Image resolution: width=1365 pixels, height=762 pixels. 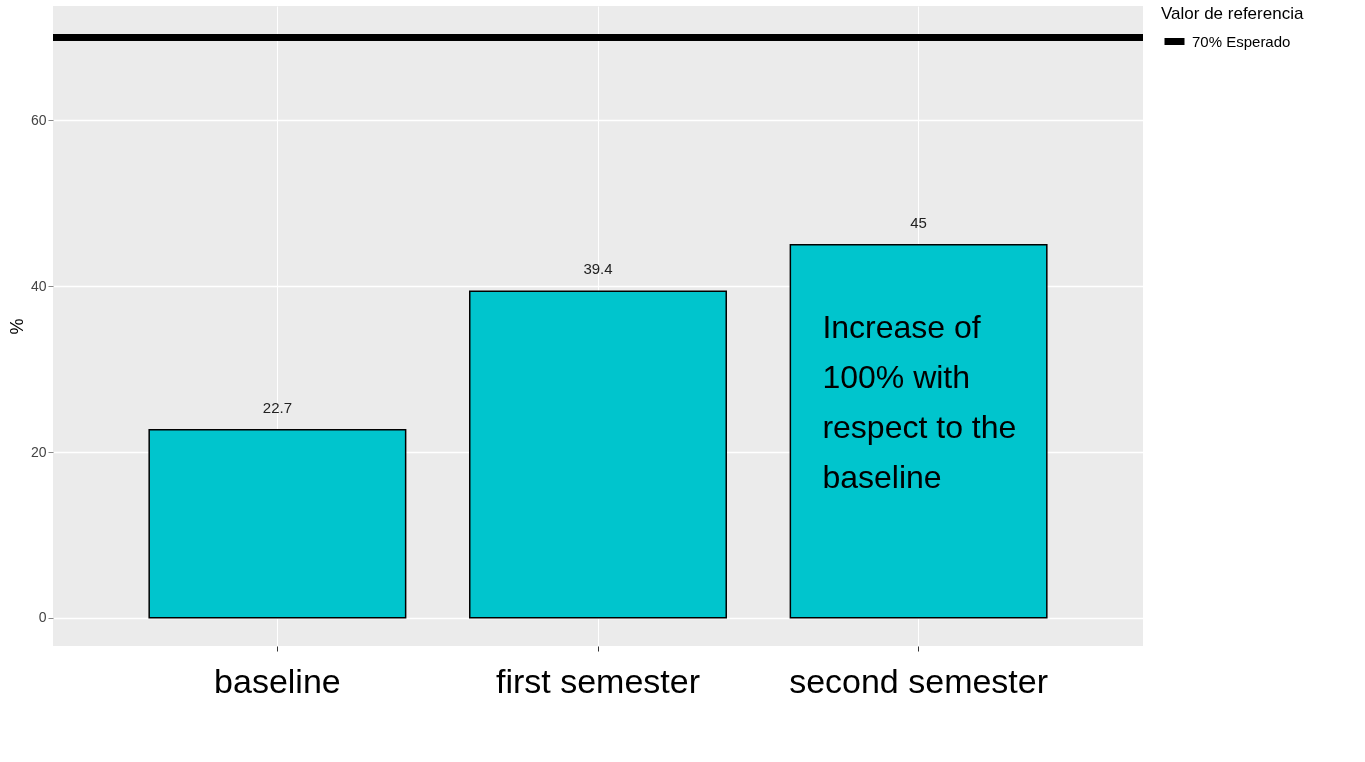 I want to click on annotation: Increase of 100% with respect to the baseline, so click(x=919, y=402).